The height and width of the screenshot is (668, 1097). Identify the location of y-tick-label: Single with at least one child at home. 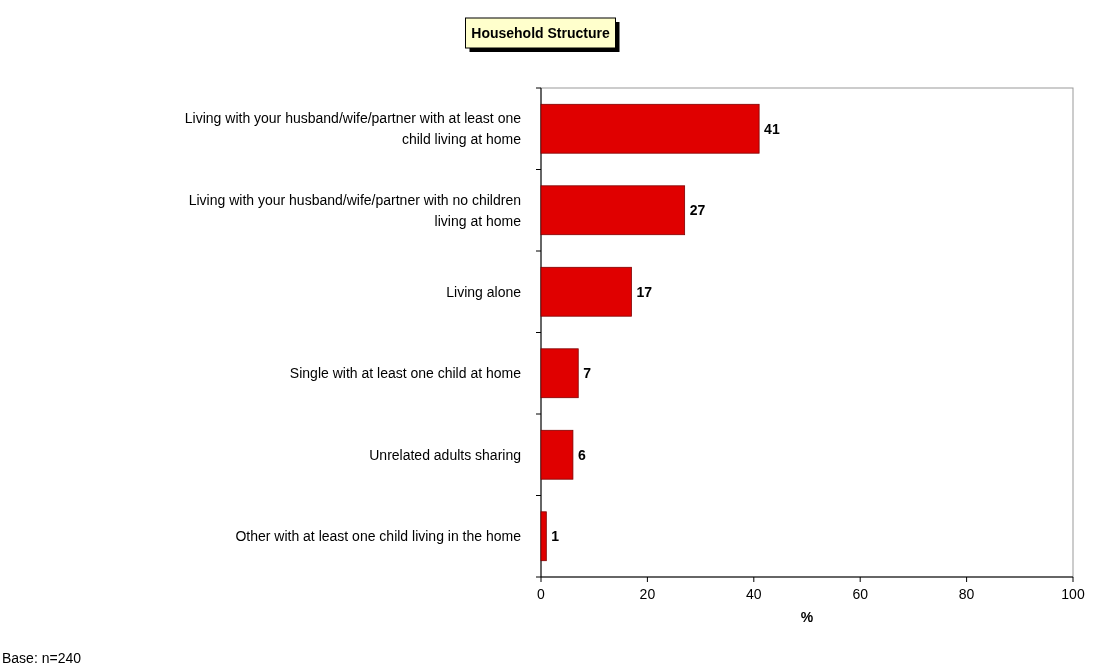
(405, 373).